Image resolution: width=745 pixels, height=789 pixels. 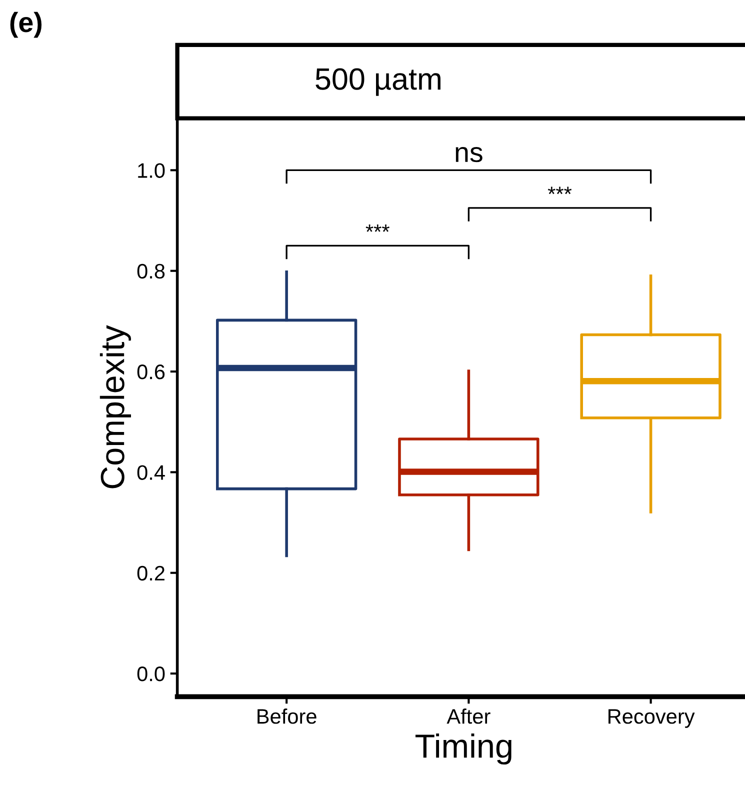 What do you see at coordinates (151, 372) in the screenshot?
I see `y-tick-label: 0.6` at bounding box center [151, 372].